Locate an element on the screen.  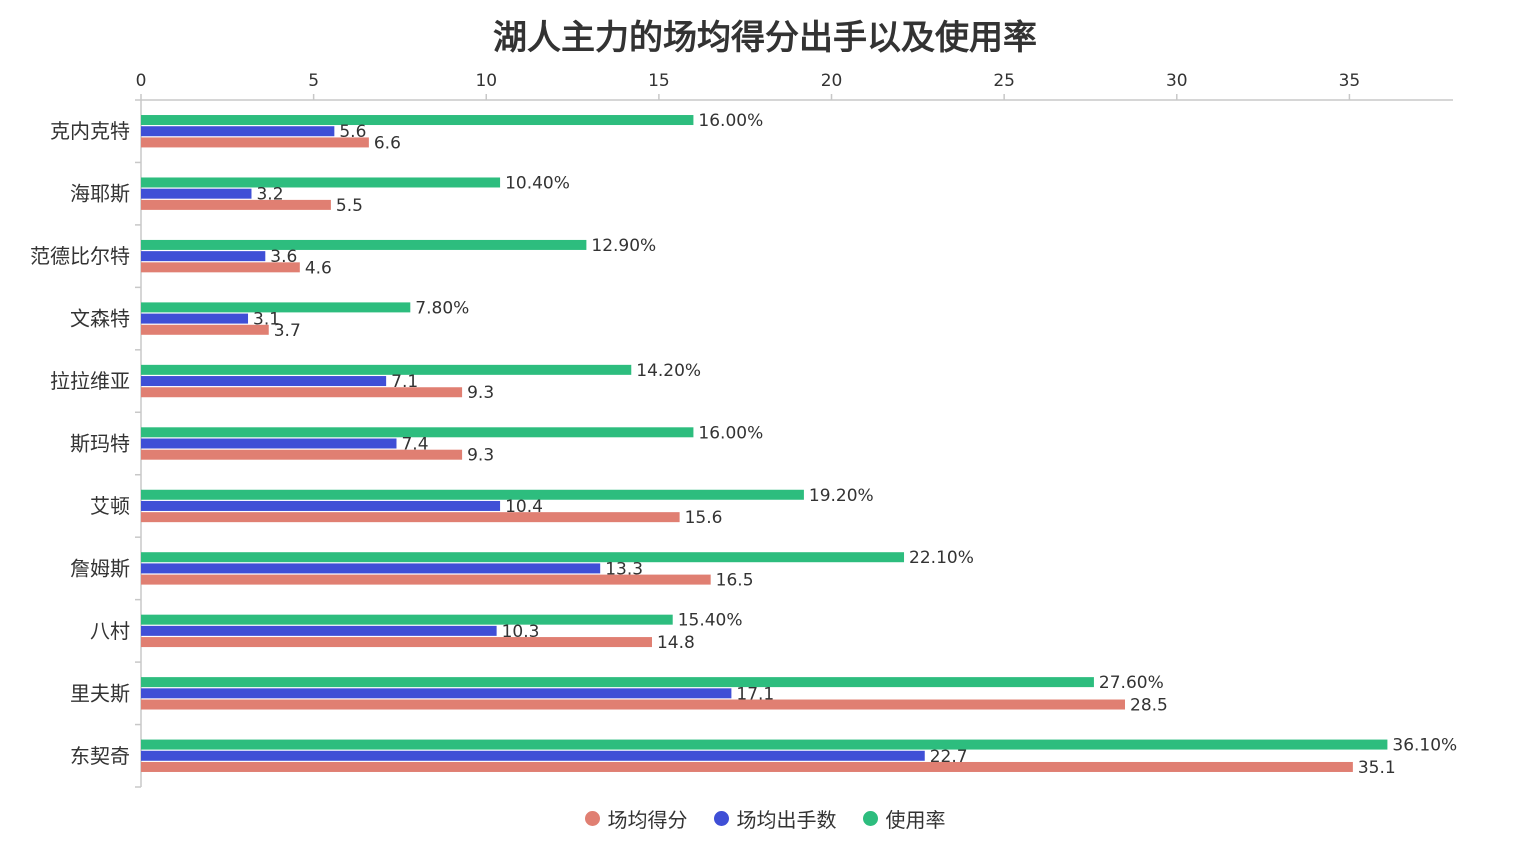
x-tick-label: 35 is located at coordinates (1350, 81).